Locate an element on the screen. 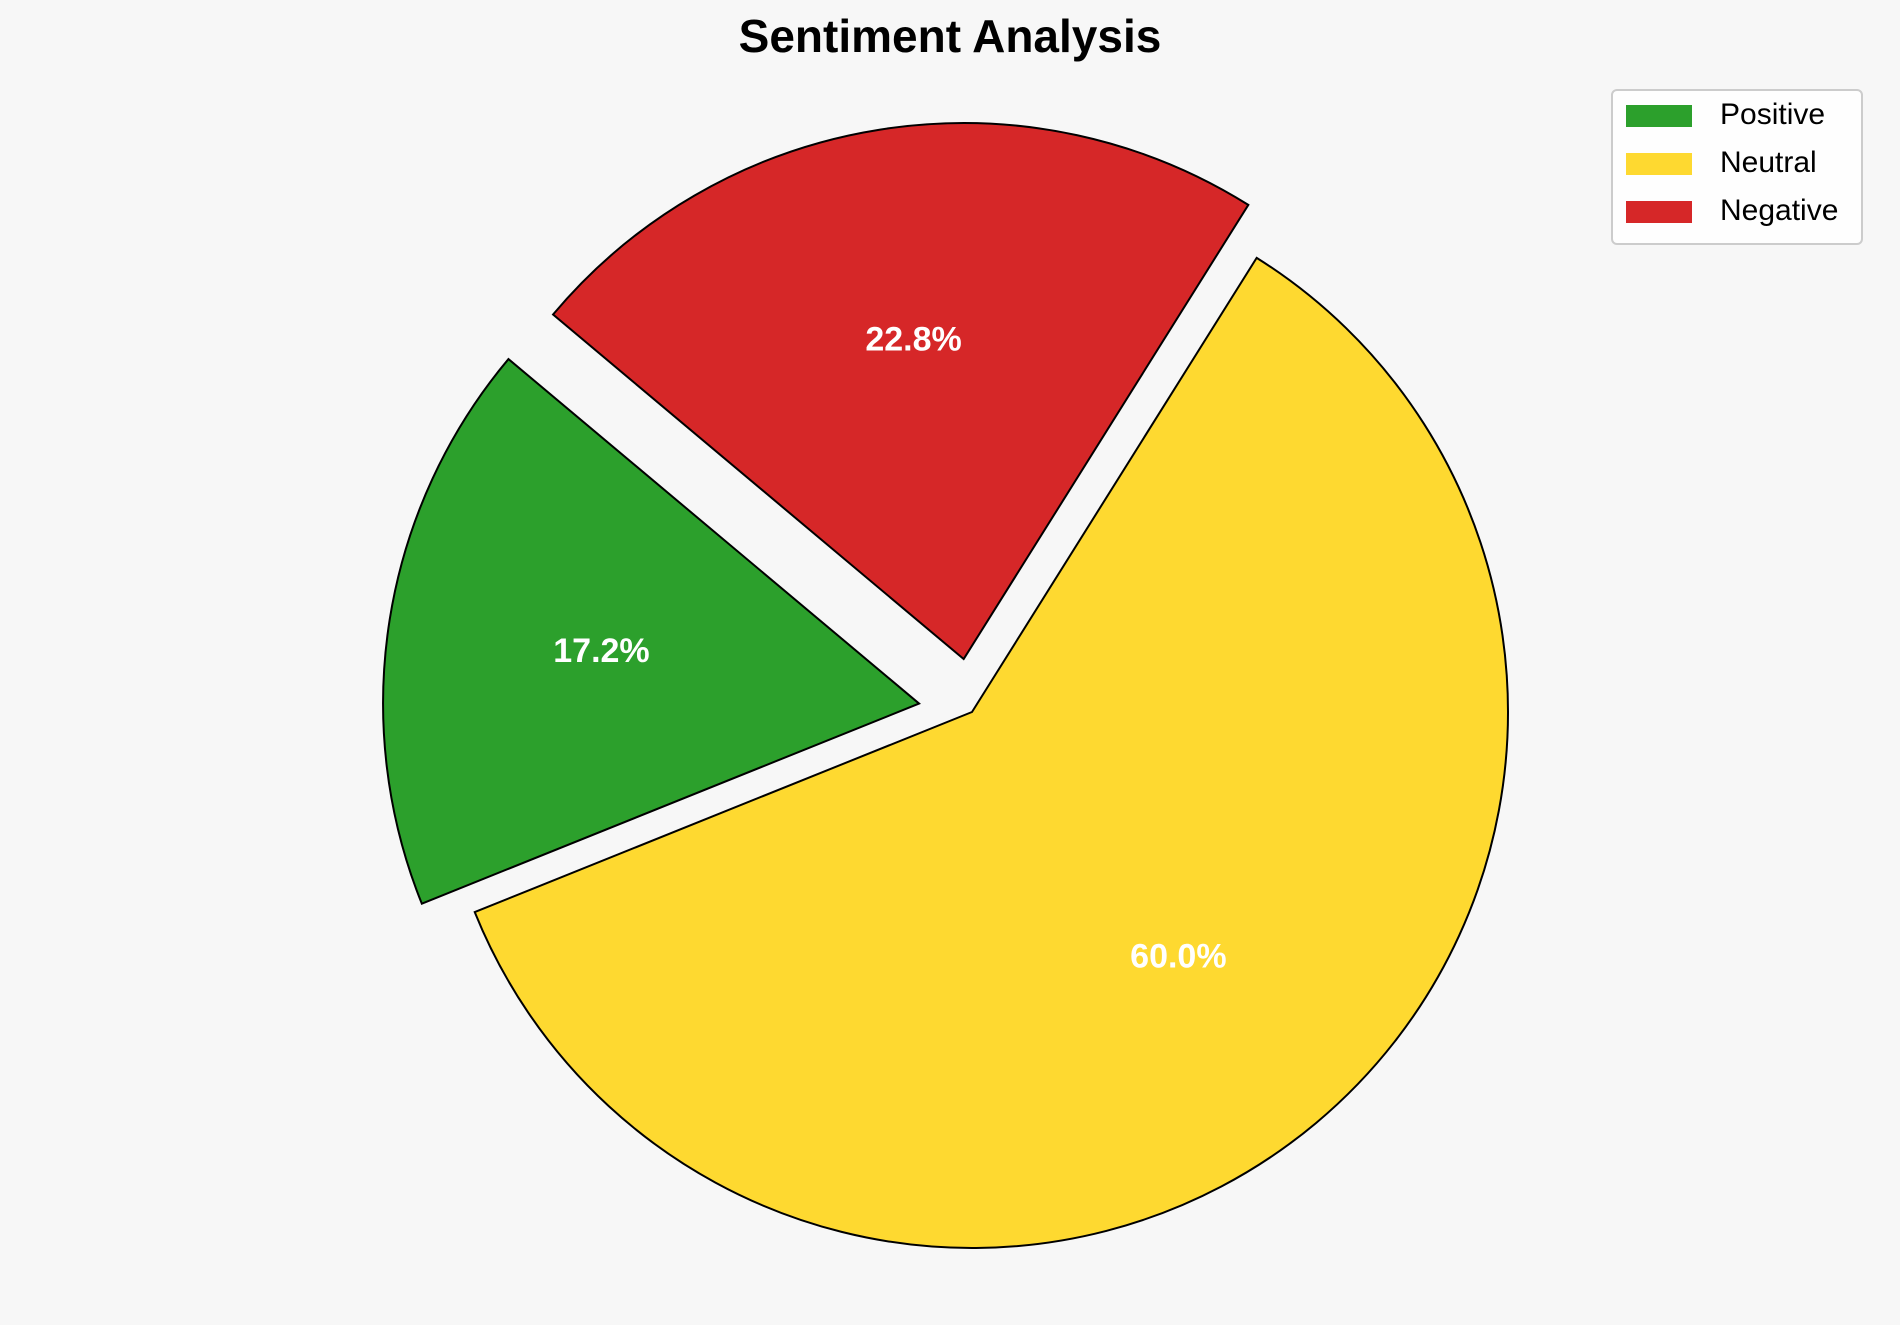  chart-title: Sentiment Analysis is located at coordinates (950, 36).